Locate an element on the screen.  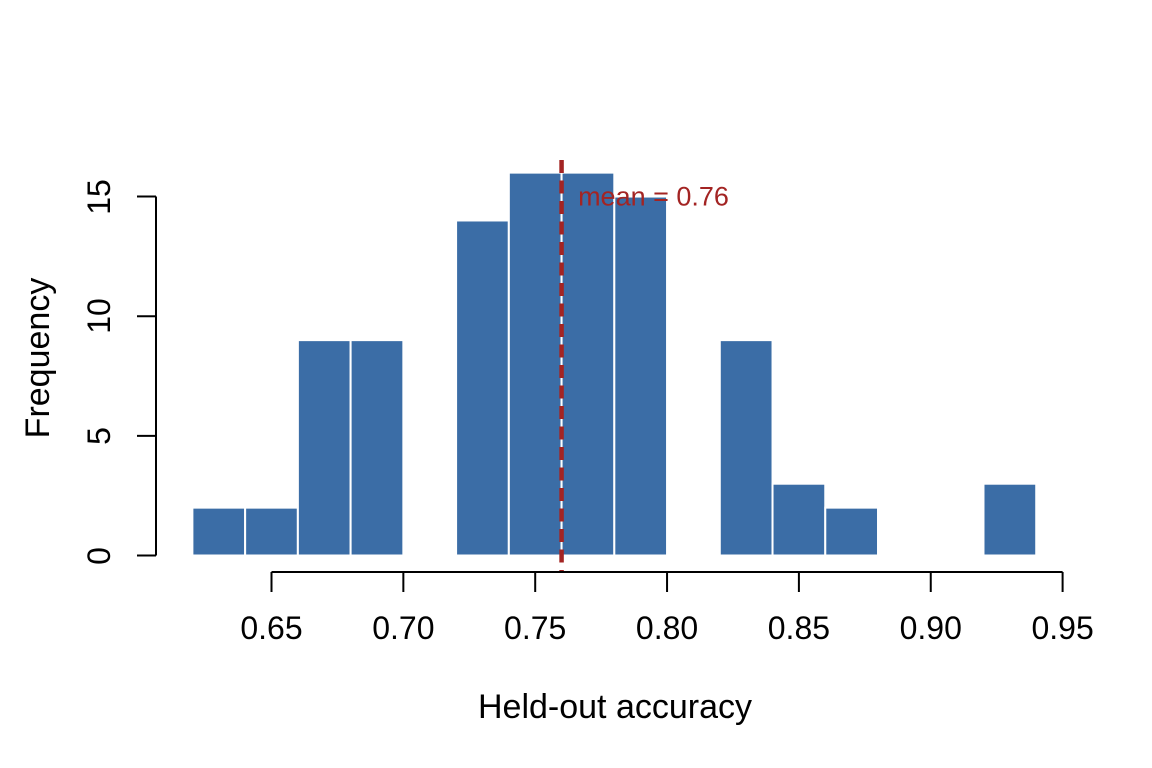
y-tick-label: 0 is located at coordinates (99, 555).